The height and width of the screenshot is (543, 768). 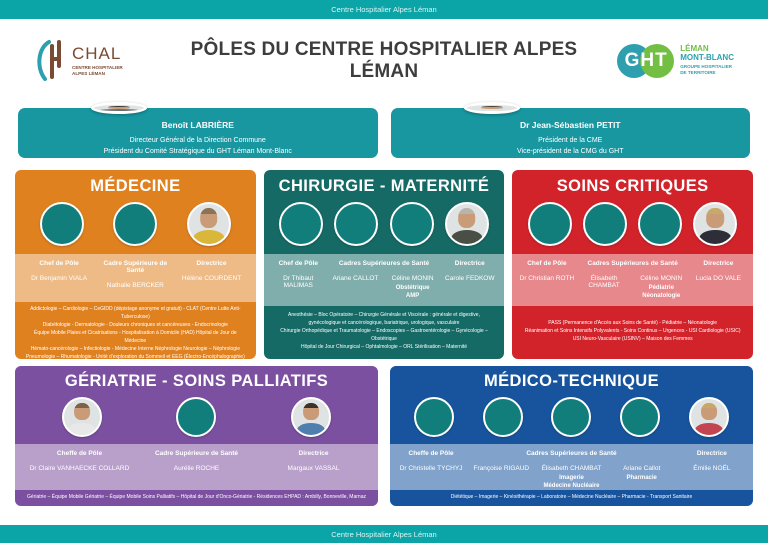 I want to click on page-title: PÔLES DU CENTRE HOSPITALIER ALPES LÉMAN, so click(x=384, y=60).